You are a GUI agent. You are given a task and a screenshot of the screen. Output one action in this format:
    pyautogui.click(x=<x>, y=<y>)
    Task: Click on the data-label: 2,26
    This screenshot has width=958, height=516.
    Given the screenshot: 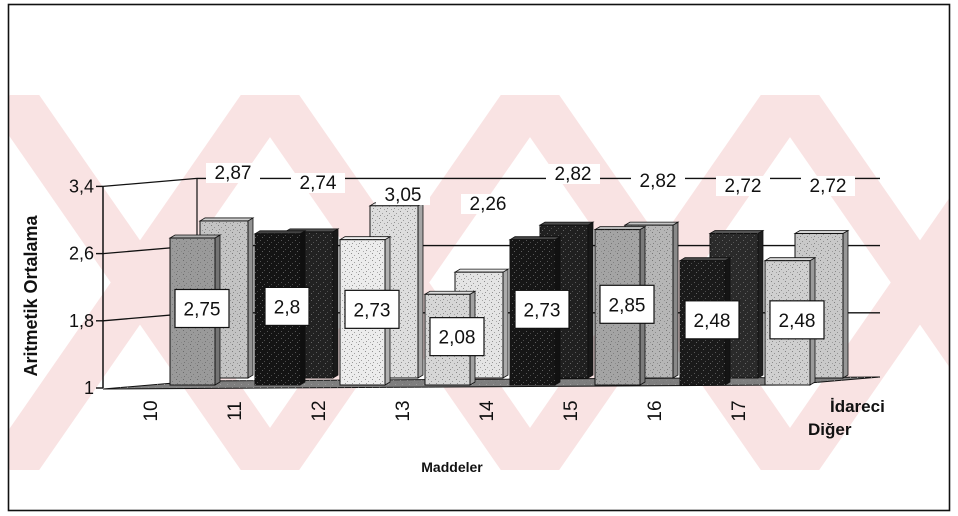 What is the action you would take?
    pyautogui.click(x=488, y=204)
    